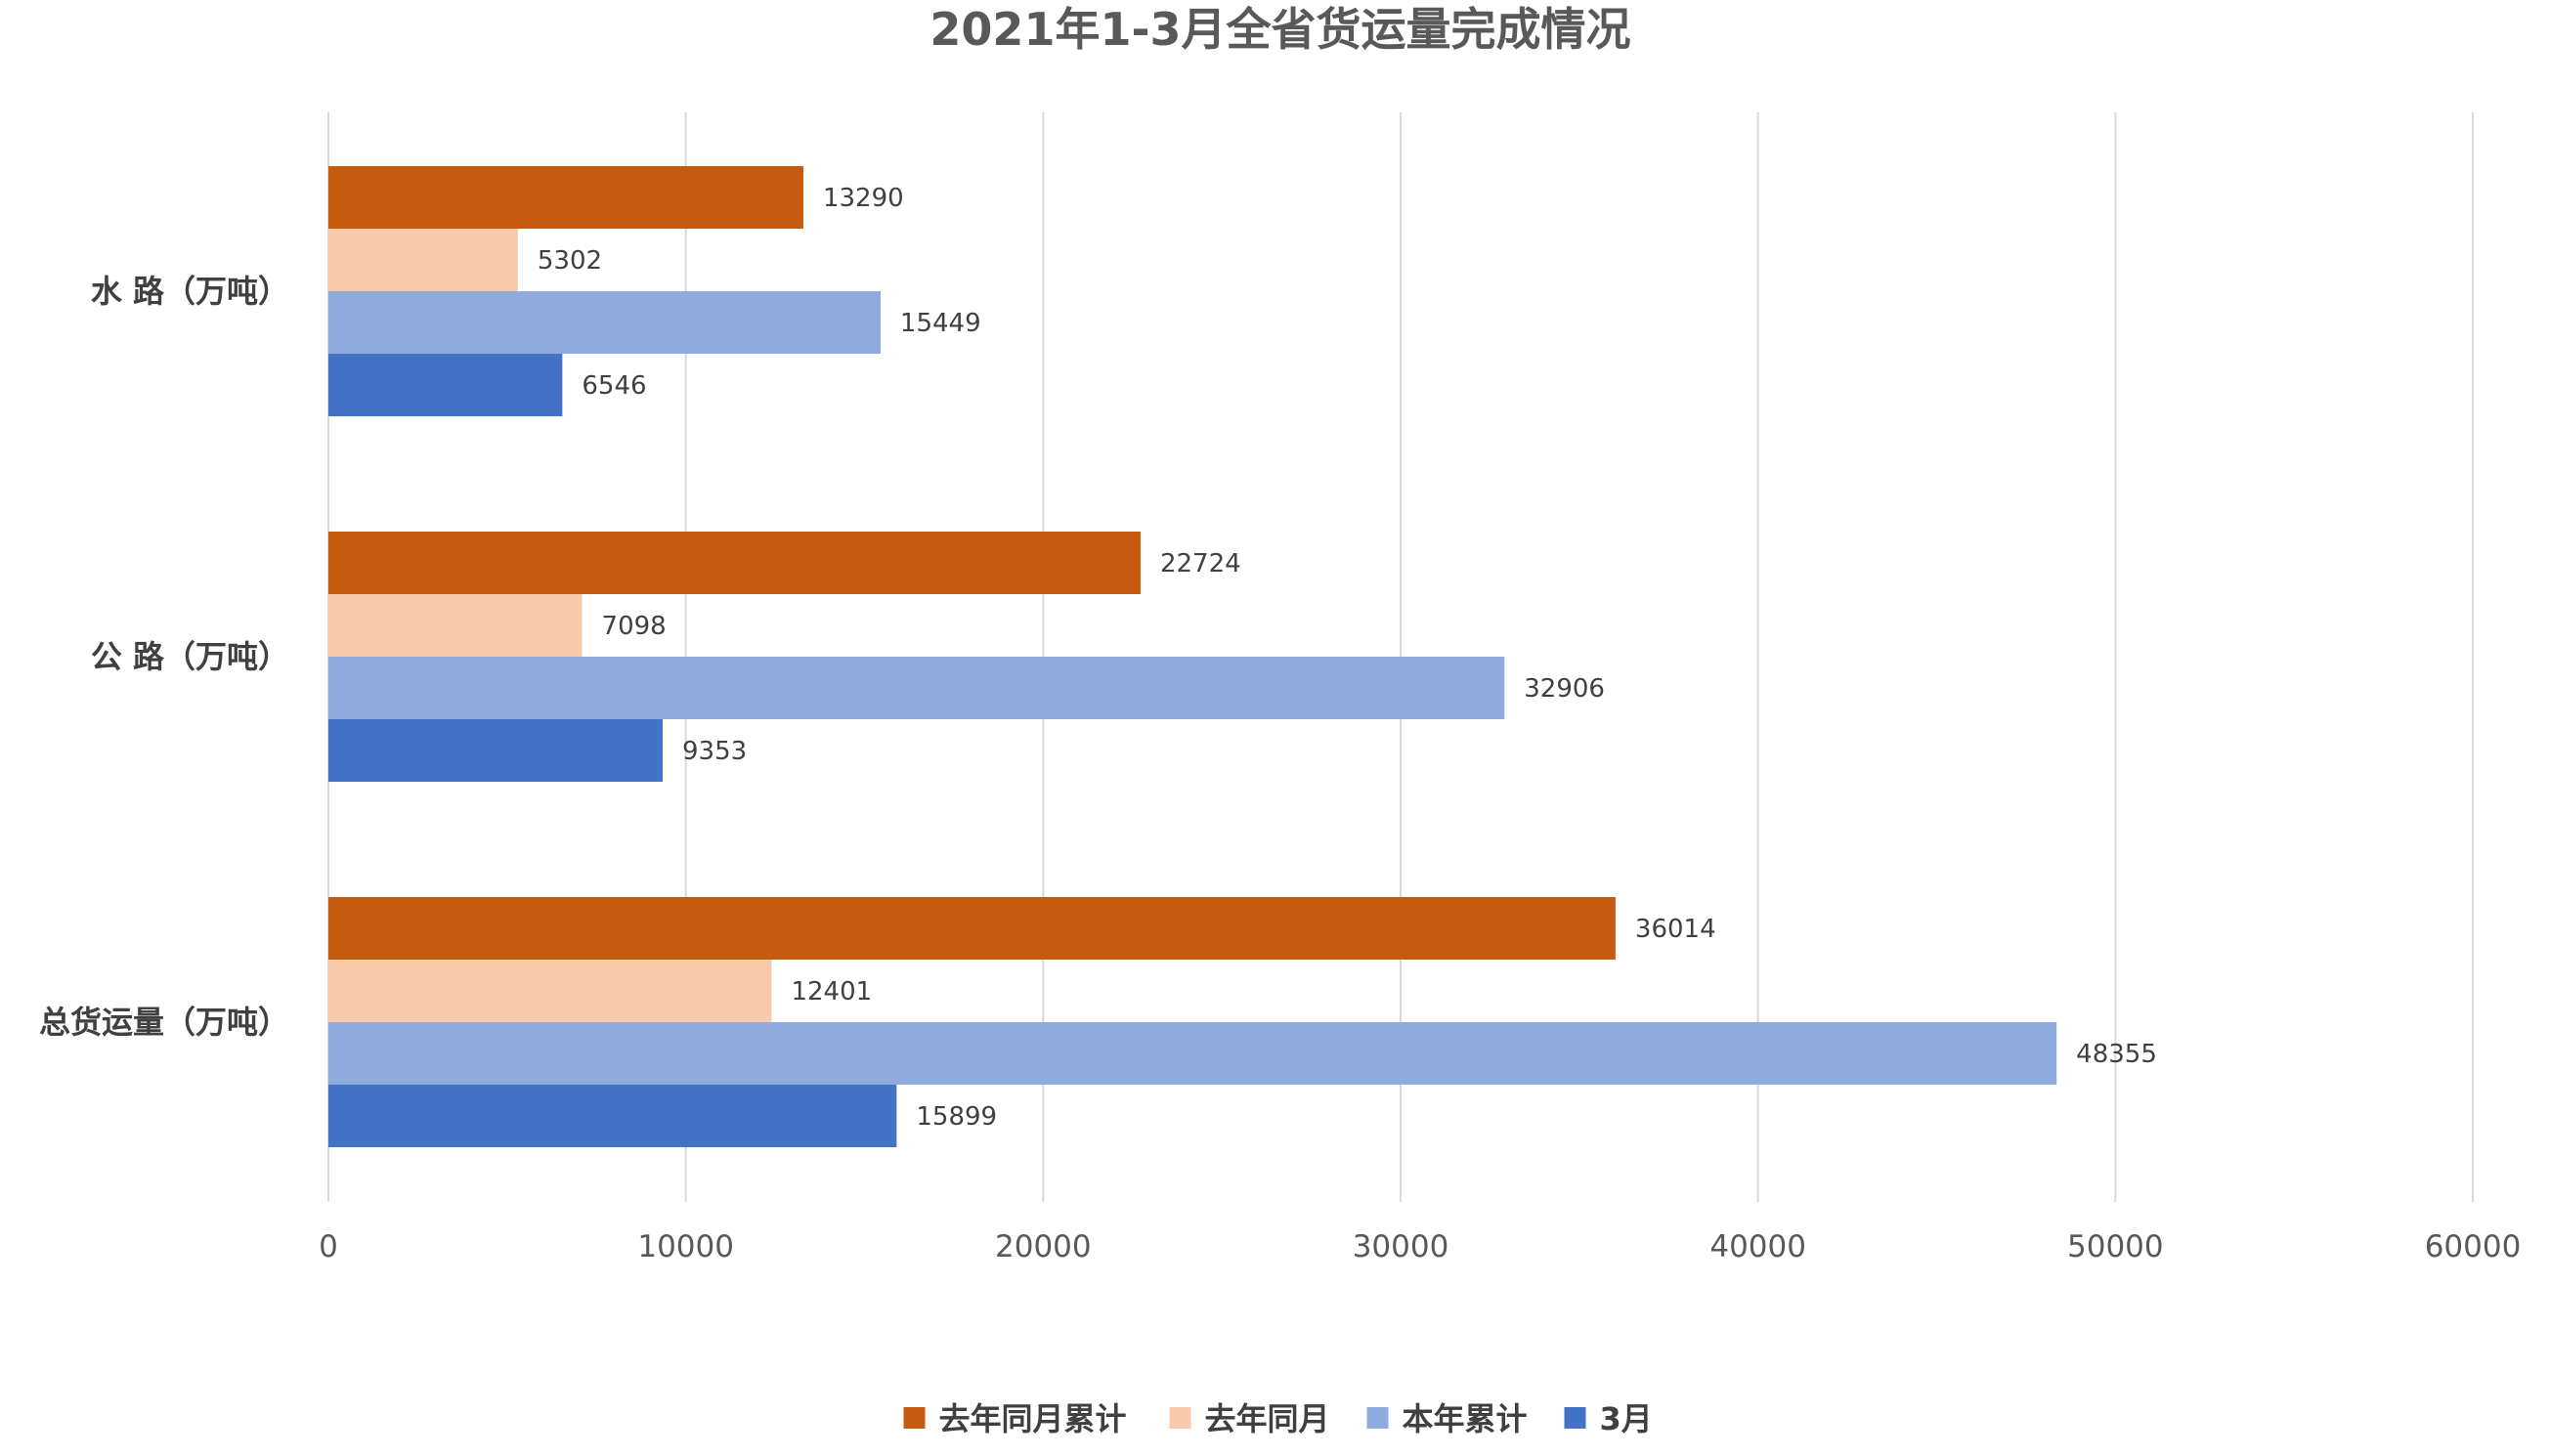 Image resolution: width=2550 pixels, height=1456 pixels. I want to click on category-label-layer: 水 路（万吨） 公 路（万吨） 总货运量（万吨）, so click(164, 657).